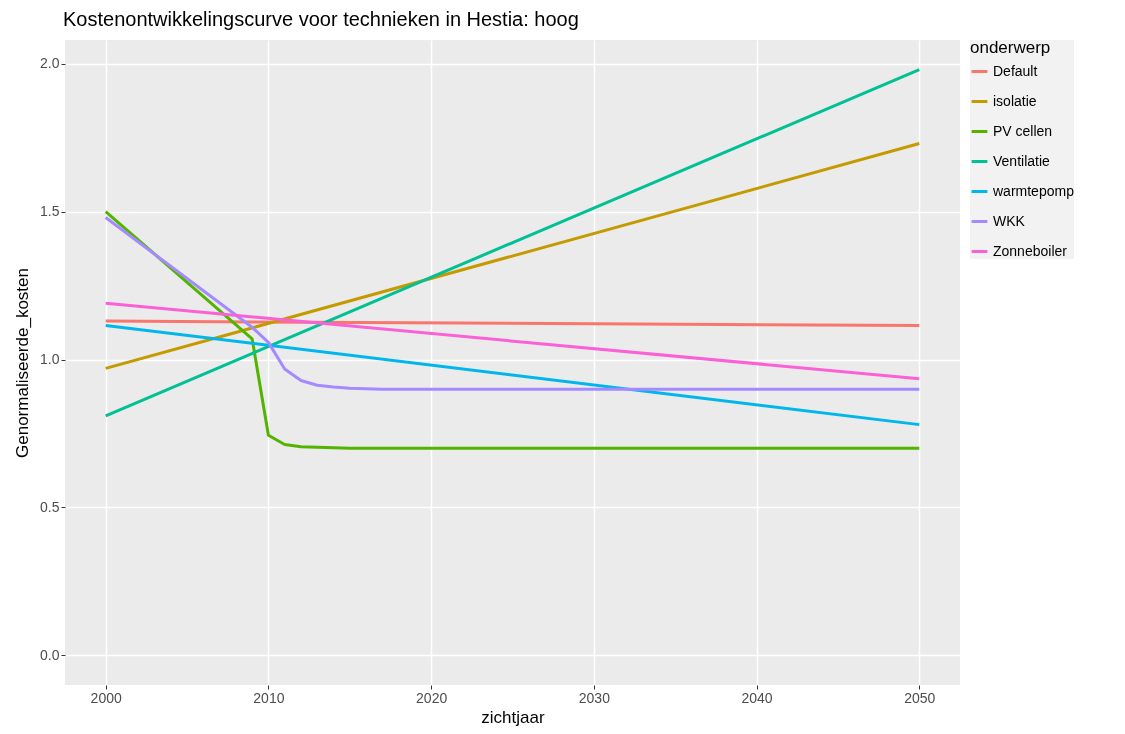 The image size is (1125, 734). I want to click on x-tick-label: 2000, so click(106, 697).